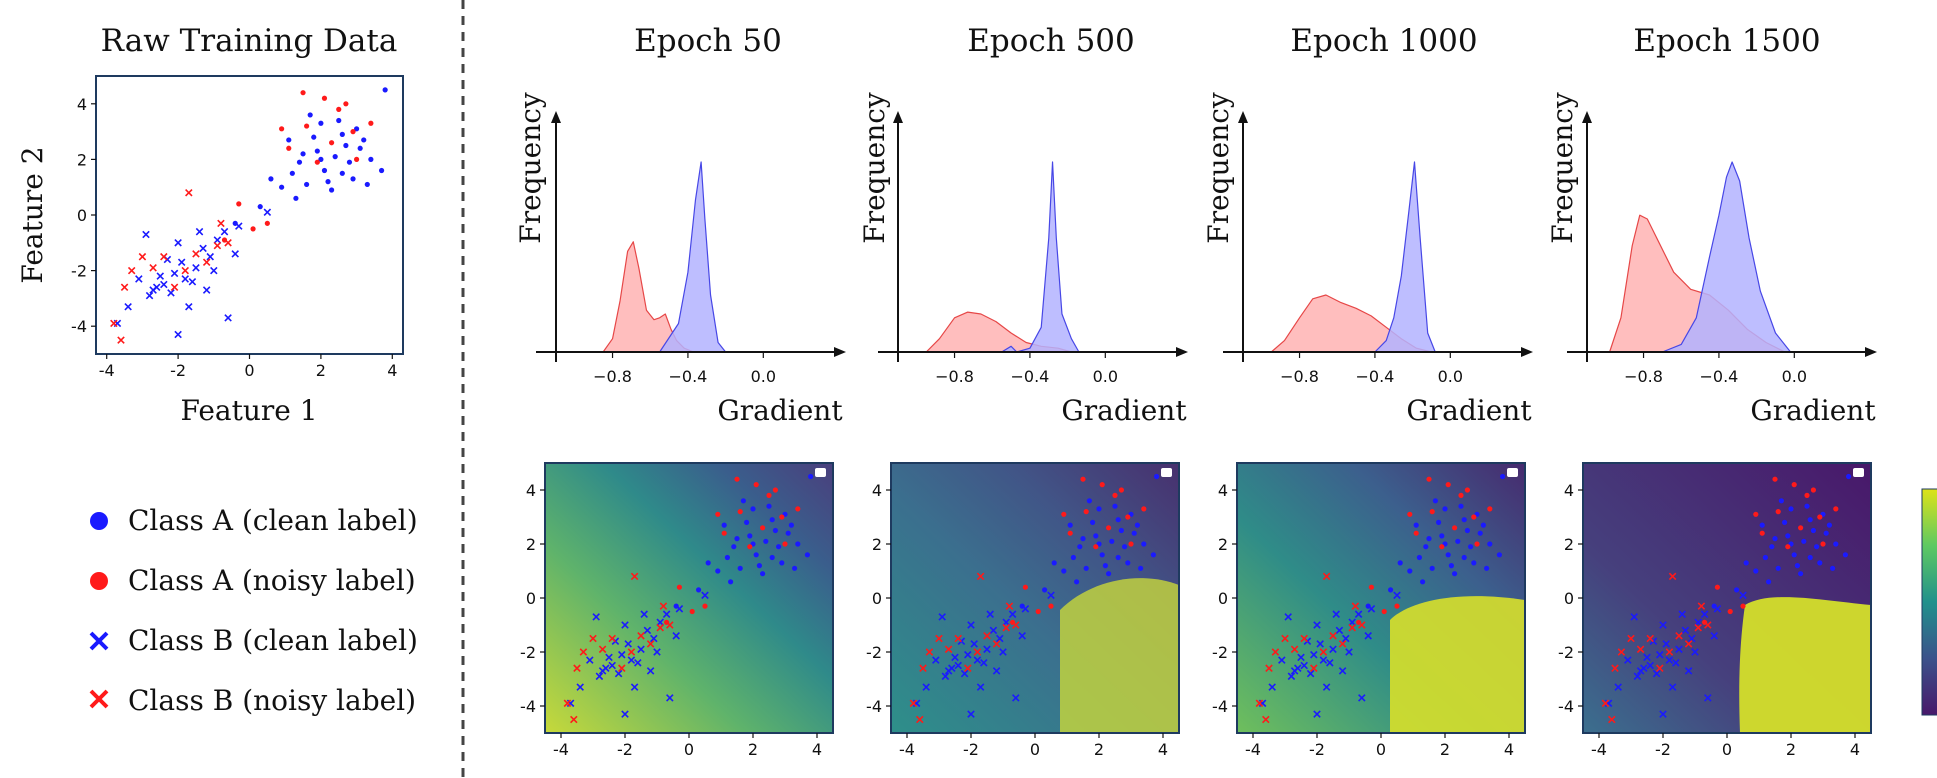  Describe the element at coordinates (1726, 257) in the screenshot. I see `clean-gradient-density` at that location.